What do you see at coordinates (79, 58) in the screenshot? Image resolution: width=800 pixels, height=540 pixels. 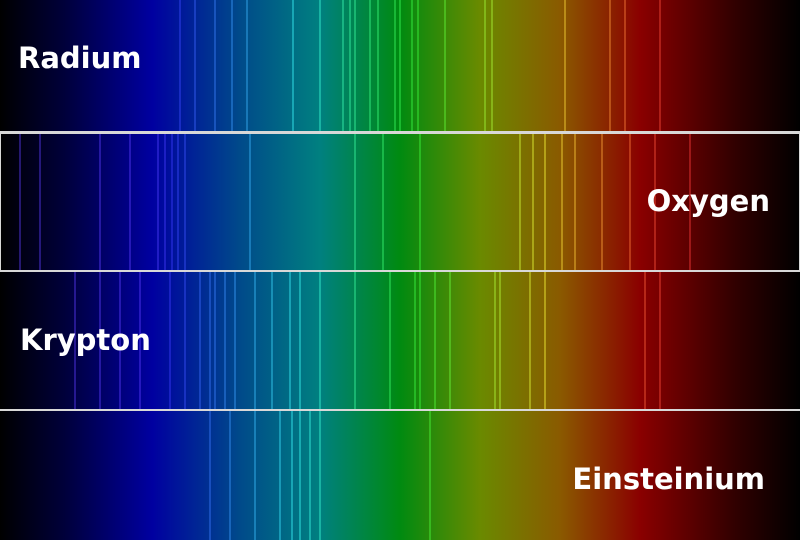 I see `element-label: Radium` at bounding box center [79, 58].